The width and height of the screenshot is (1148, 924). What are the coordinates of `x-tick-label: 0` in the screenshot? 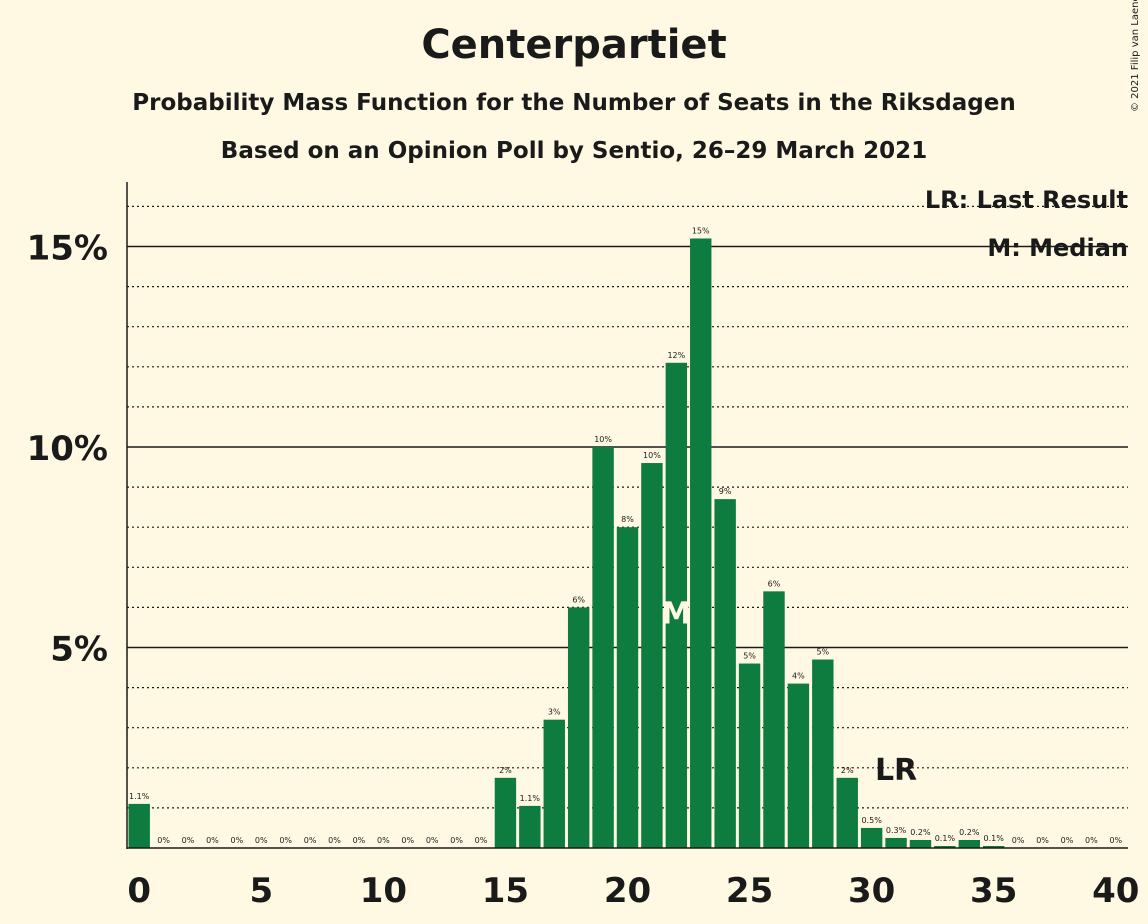 It's located at (139, 891).